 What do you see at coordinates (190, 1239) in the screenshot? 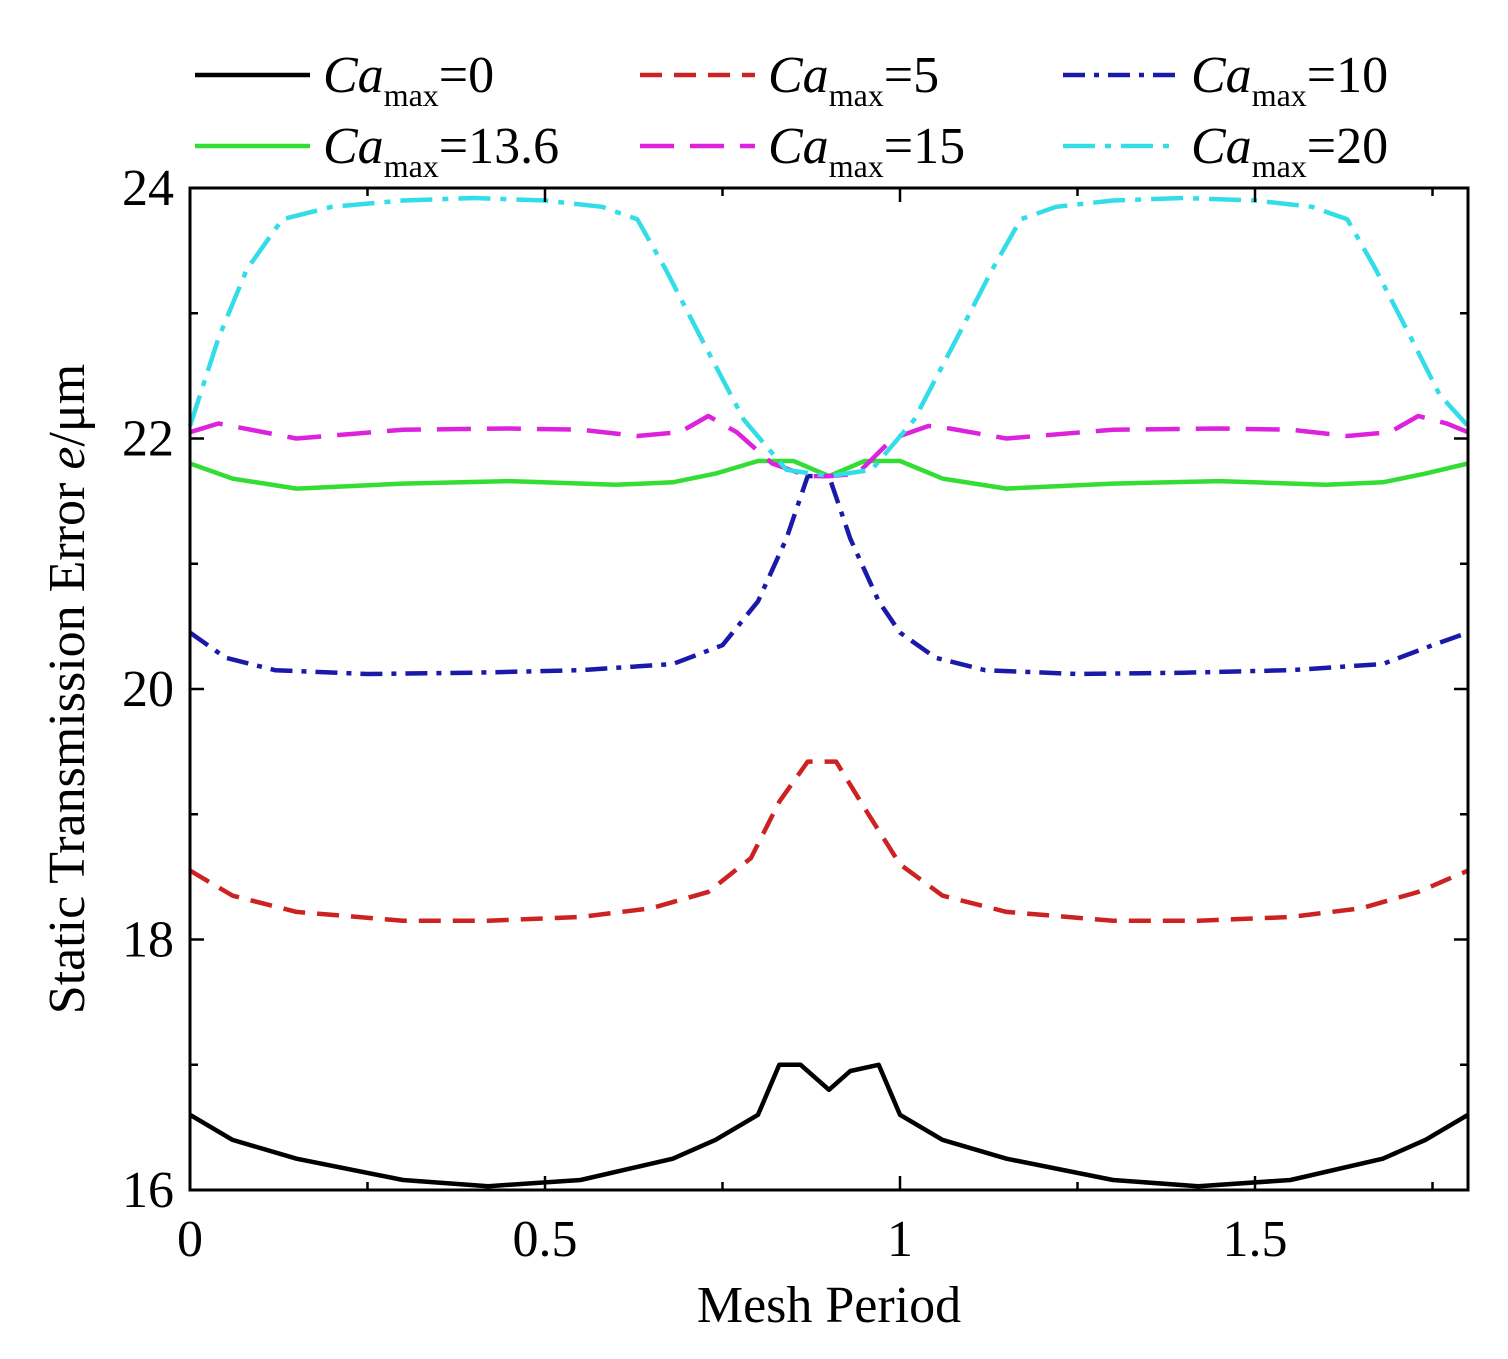
I see `x-tick-label: 0` at bounding box center [190, 1239].